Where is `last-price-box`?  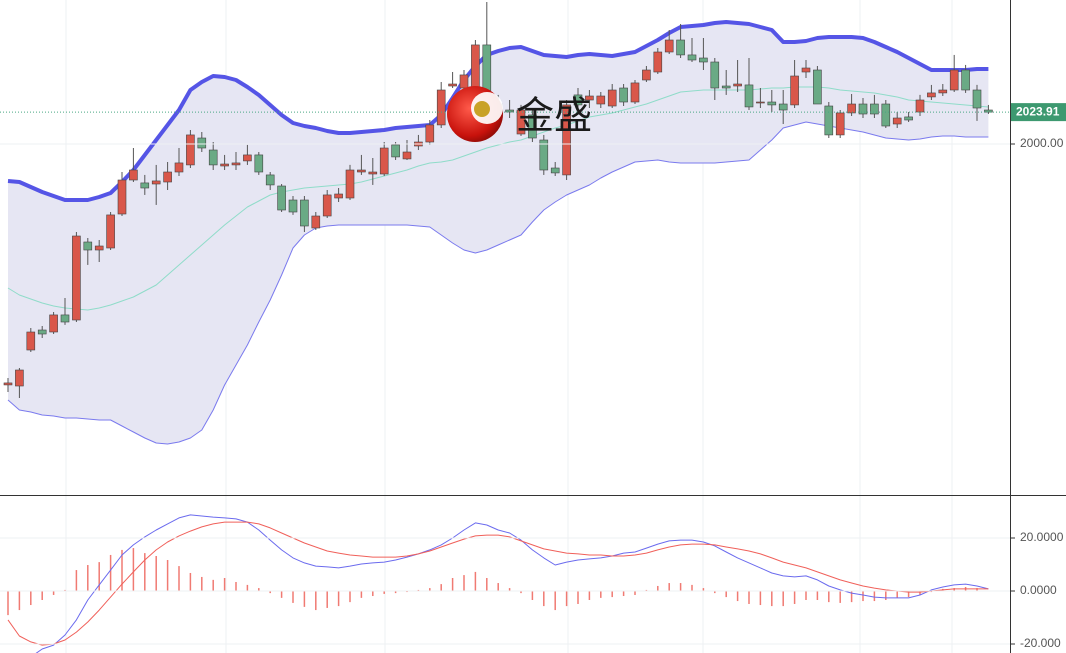 last-price-box is located at coordinates (1038, 112).